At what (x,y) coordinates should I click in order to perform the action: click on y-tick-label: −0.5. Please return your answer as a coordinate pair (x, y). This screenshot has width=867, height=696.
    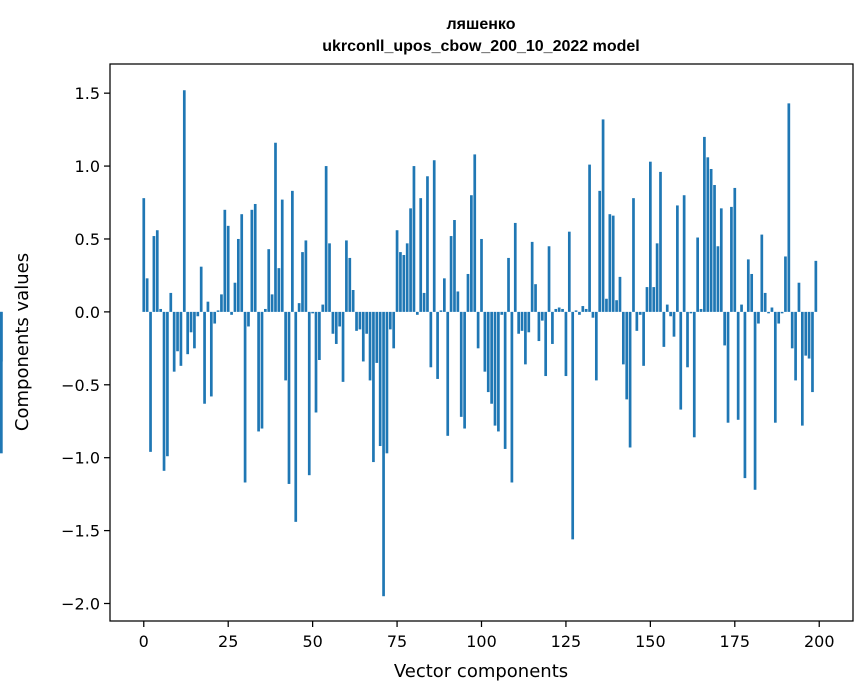
    Looking at the image, I should click on (80, 385).